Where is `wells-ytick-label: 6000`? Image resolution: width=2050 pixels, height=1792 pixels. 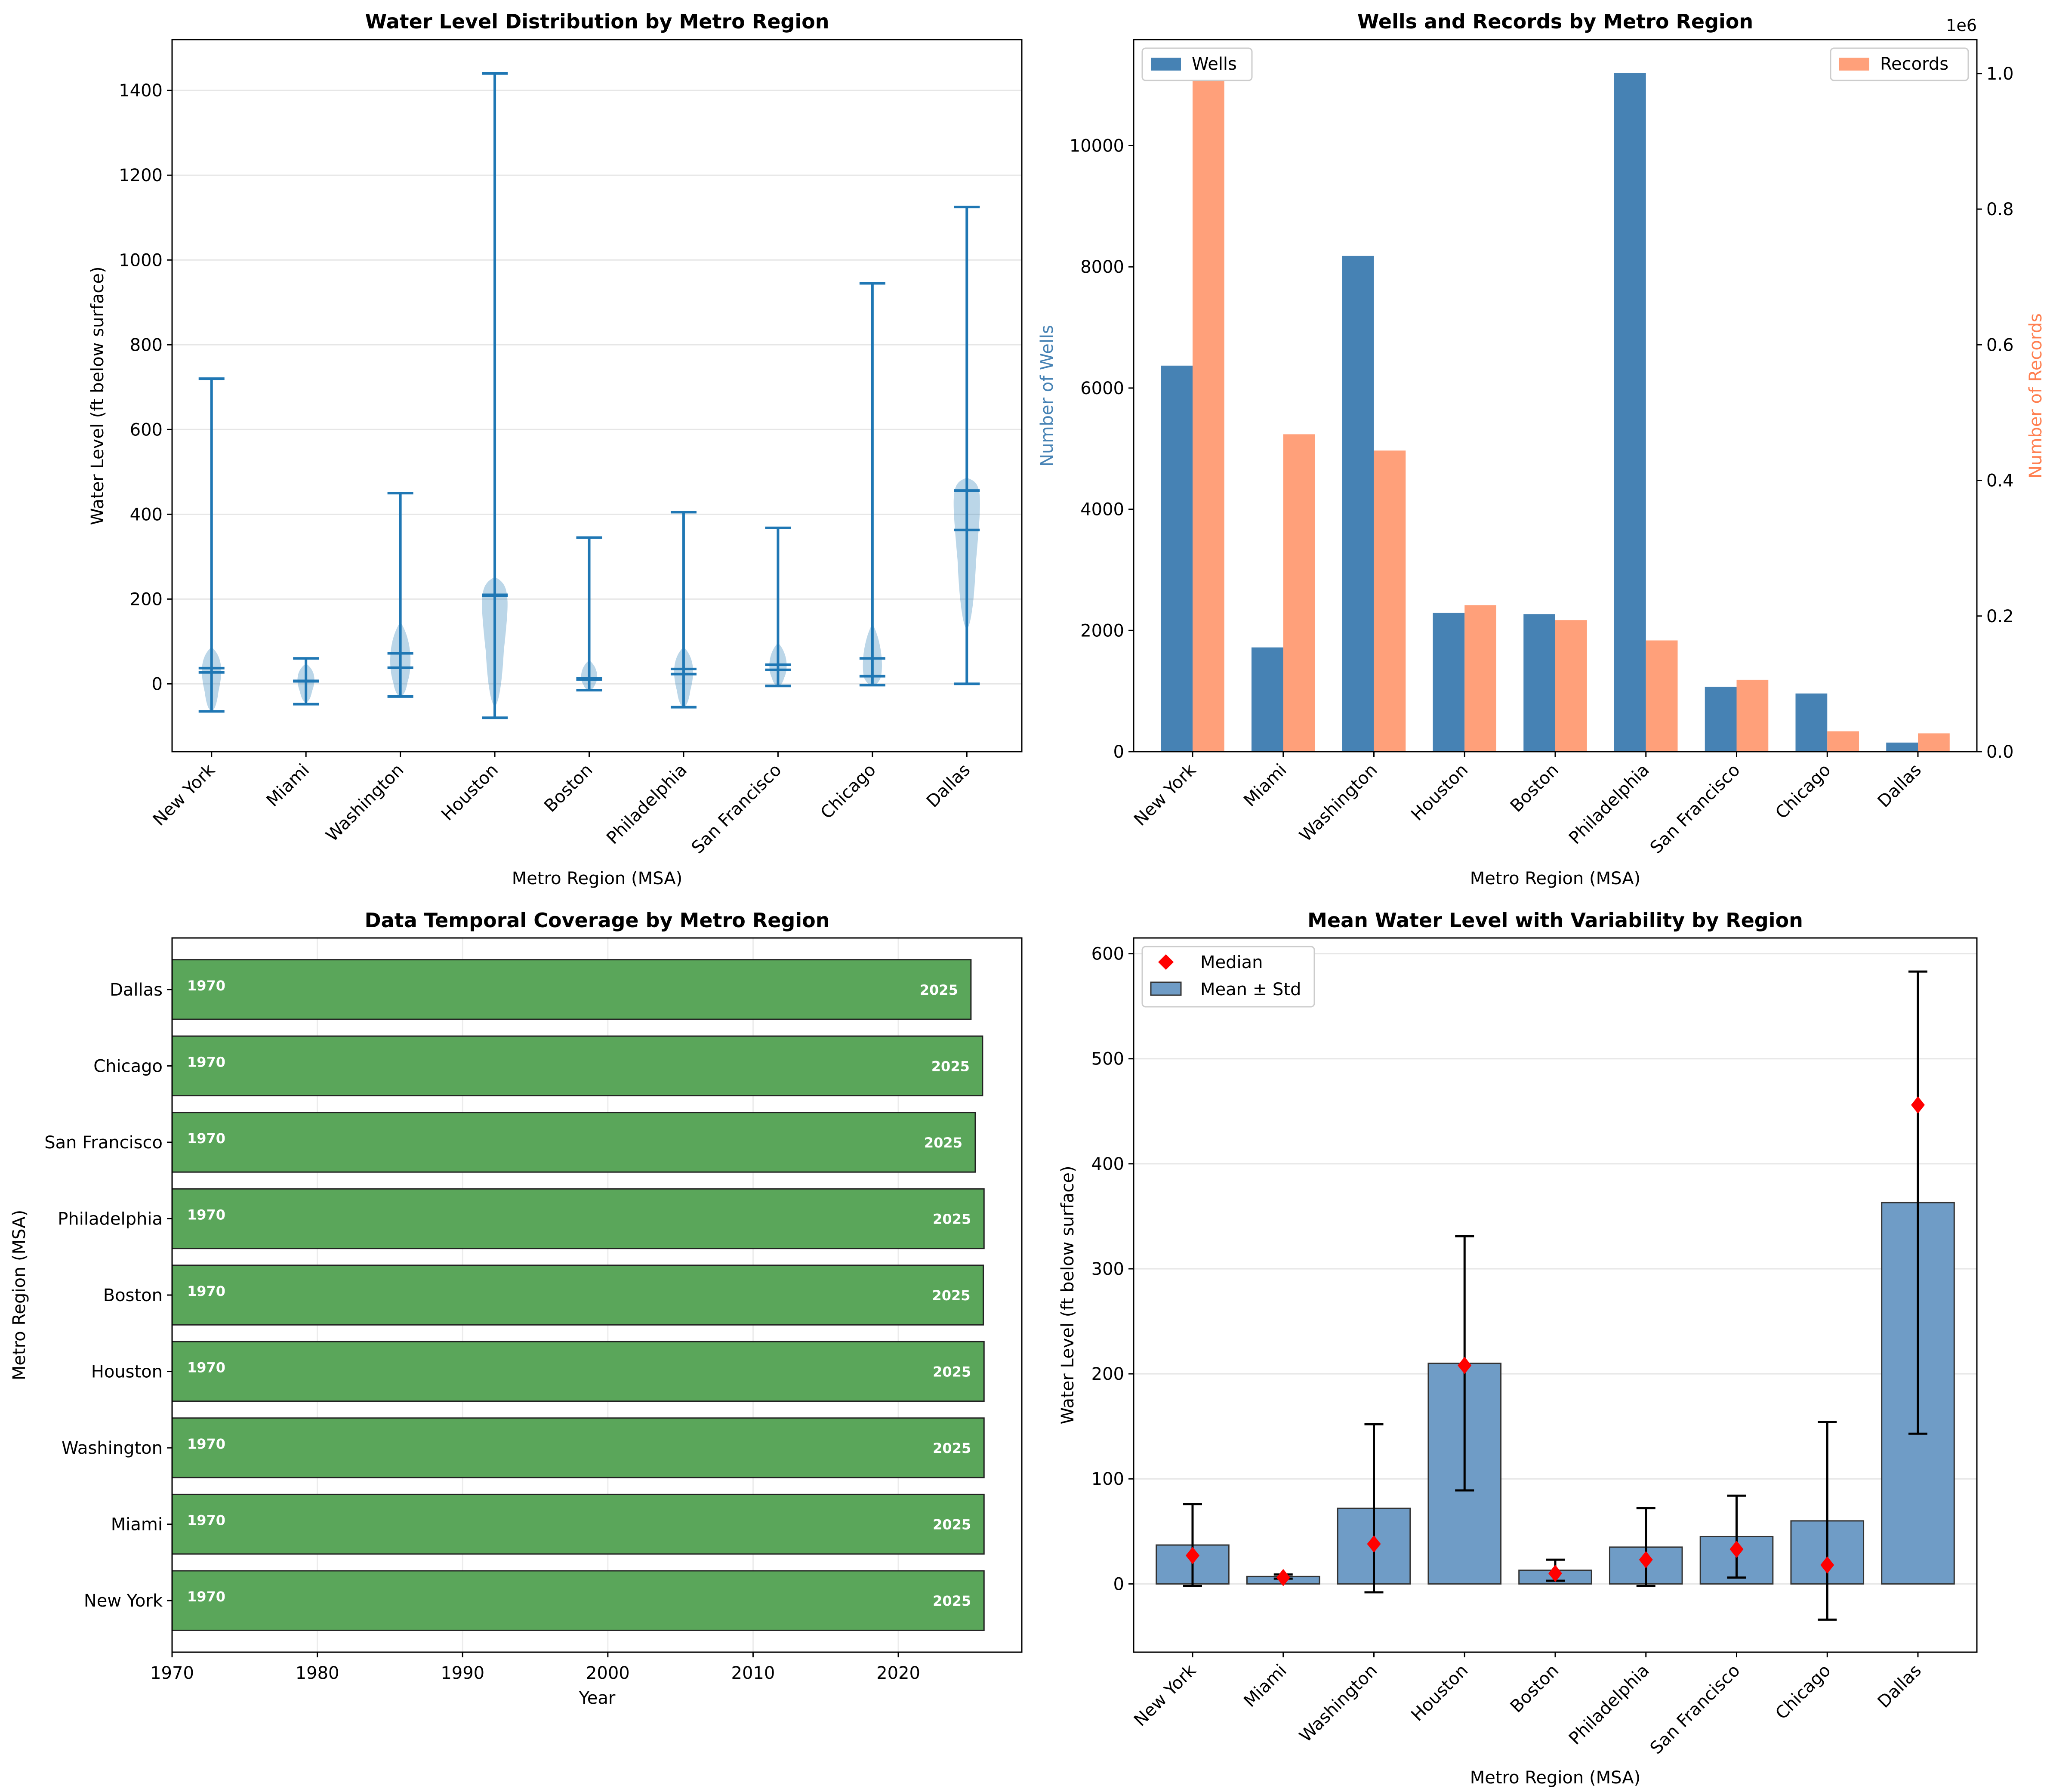 wells-ytick-label: 6000 is located at coordinates (1102, 388).